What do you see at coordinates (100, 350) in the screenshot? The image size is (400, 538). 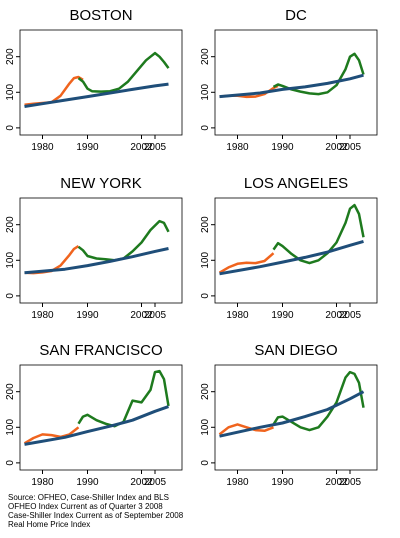 I see `panel-title: SAN FRANCISCO` at bounding box center [100, 350].